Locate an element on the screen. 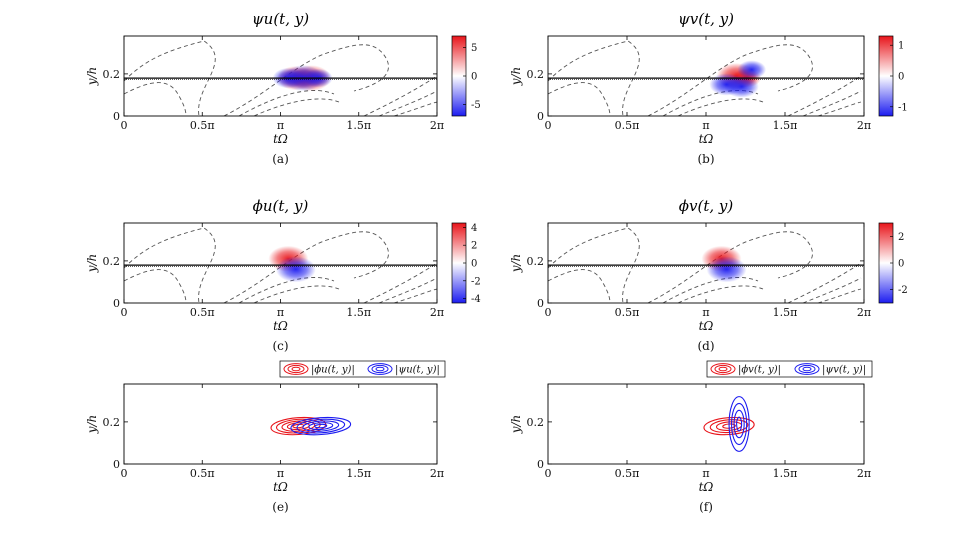  panel-title: ψv(t, y) is located at coordinates (706, 19).